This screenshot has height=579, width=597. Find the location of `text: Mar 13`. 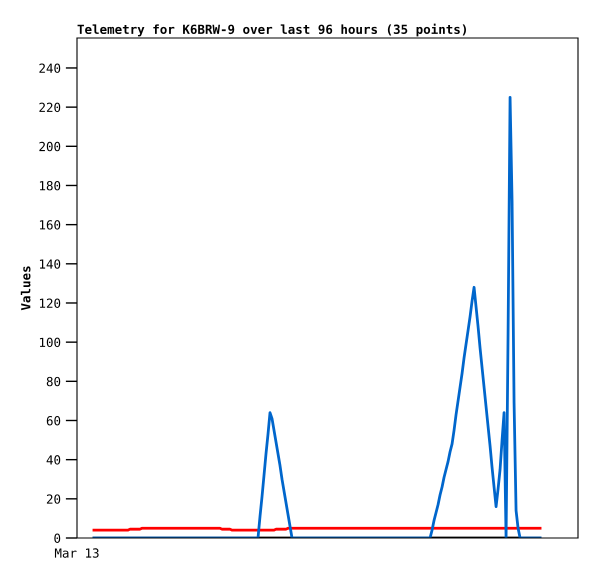

text: Mar 13 is located at coordinates (76, 553).